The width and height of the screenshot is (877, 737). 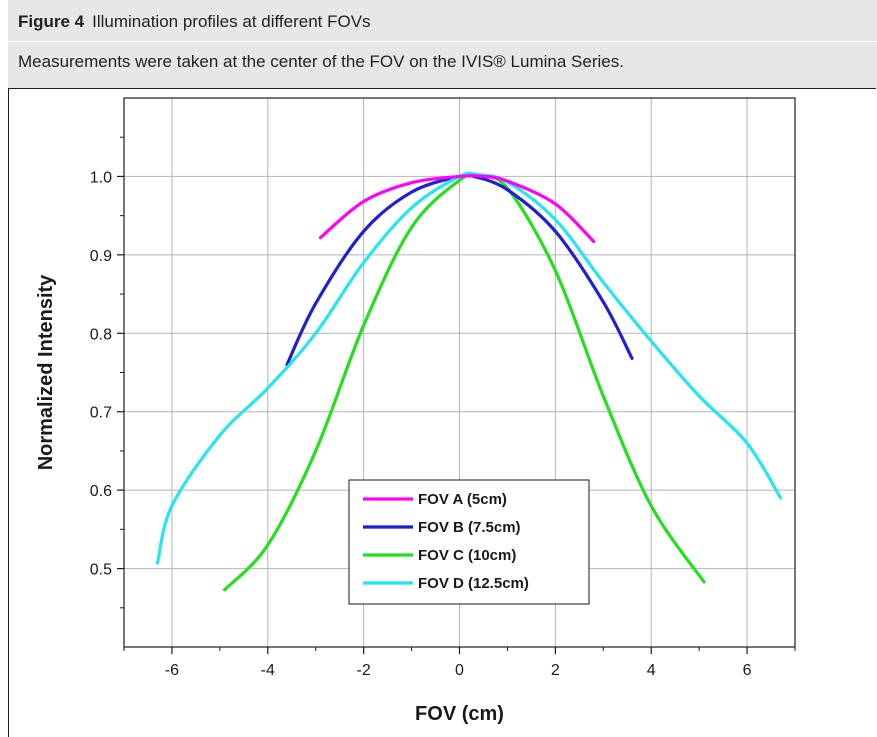 I want to click on y-tick-label: 0.7, so click(x=101, y=413).